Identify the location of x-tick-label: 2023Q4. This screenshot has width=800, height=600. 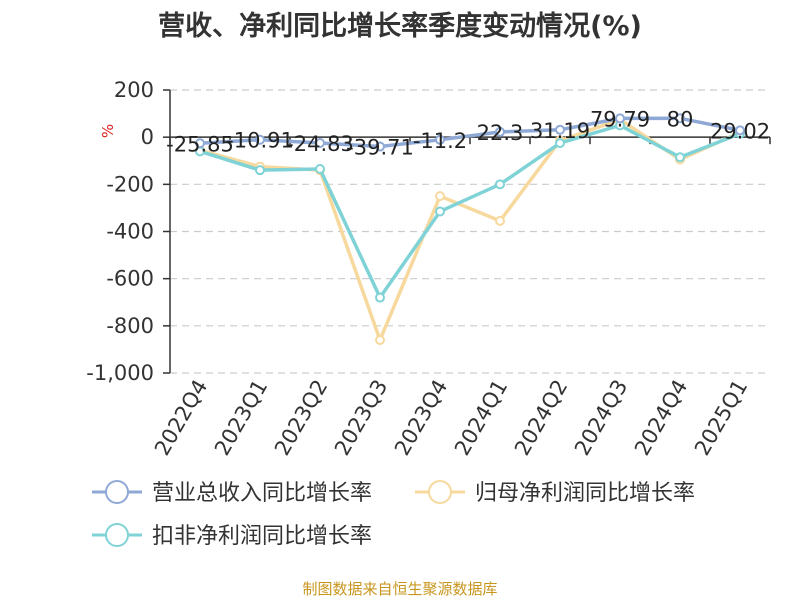
(421, 418).